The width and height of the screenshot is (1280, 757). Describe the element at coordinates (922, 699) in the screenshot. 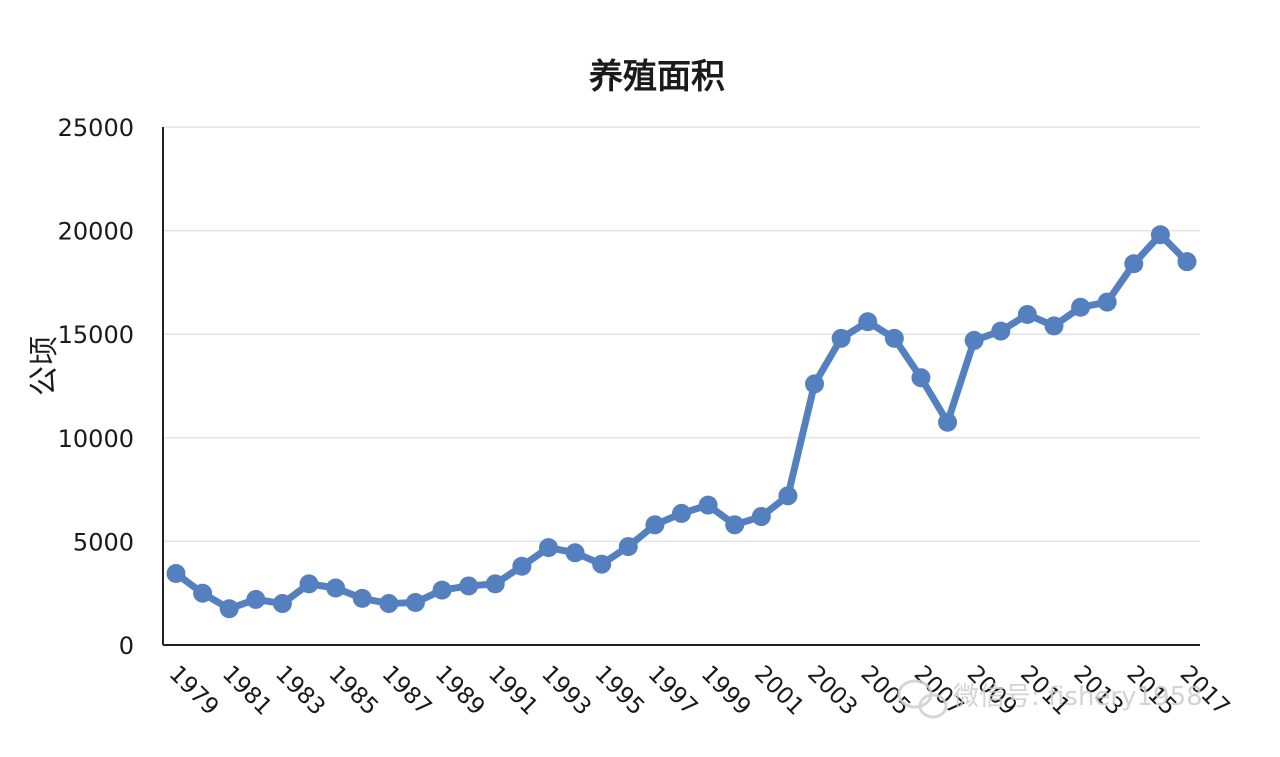

I see `wechat-icon` at that location.